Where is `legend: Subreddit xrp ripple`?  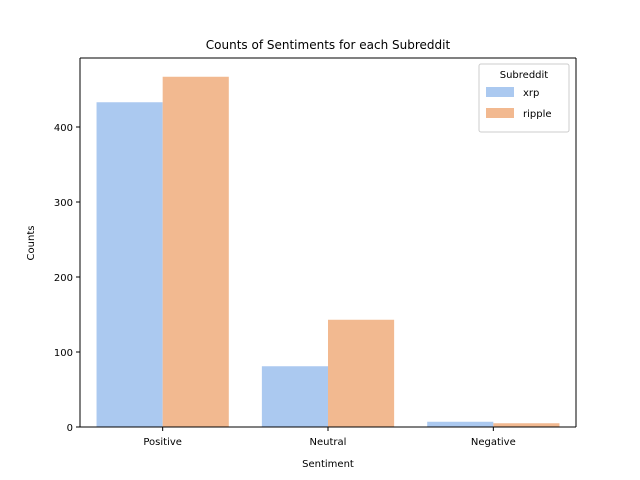 legend: Subreddit xrp ripple is located at coordinates (524, 98).